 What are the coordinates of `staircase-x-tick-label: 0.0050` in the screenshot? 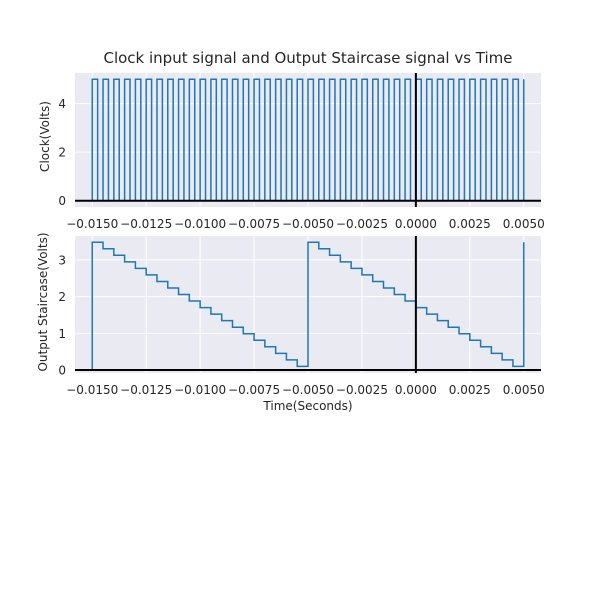 It's located at (524, 390).